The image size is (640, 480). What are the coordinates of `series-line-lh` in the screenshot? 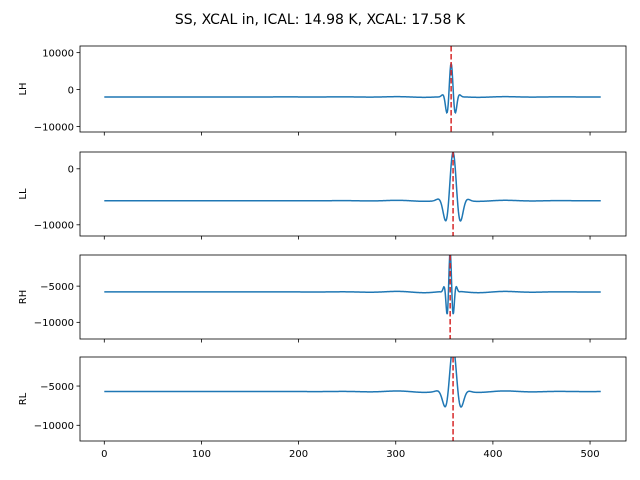 It's located at (352, 88).